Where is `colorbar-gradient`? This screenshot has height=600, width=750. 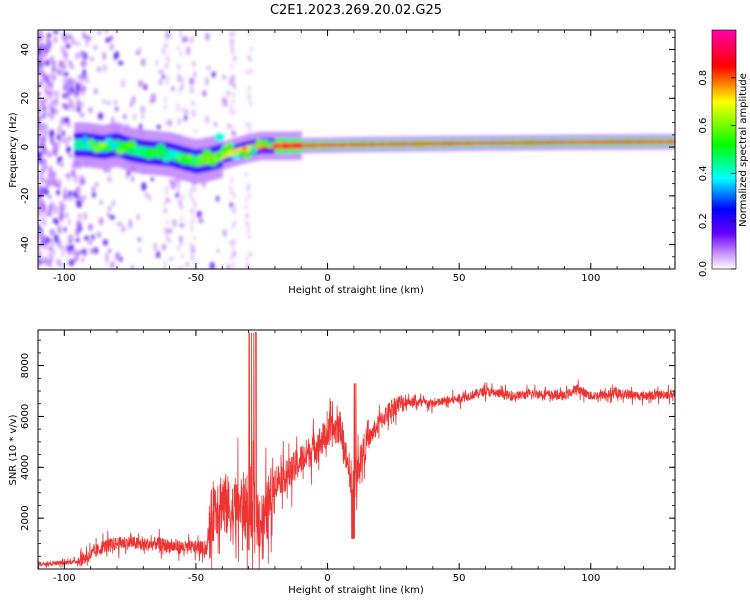 colorbar-gradient is located at coordinates (724, 149).